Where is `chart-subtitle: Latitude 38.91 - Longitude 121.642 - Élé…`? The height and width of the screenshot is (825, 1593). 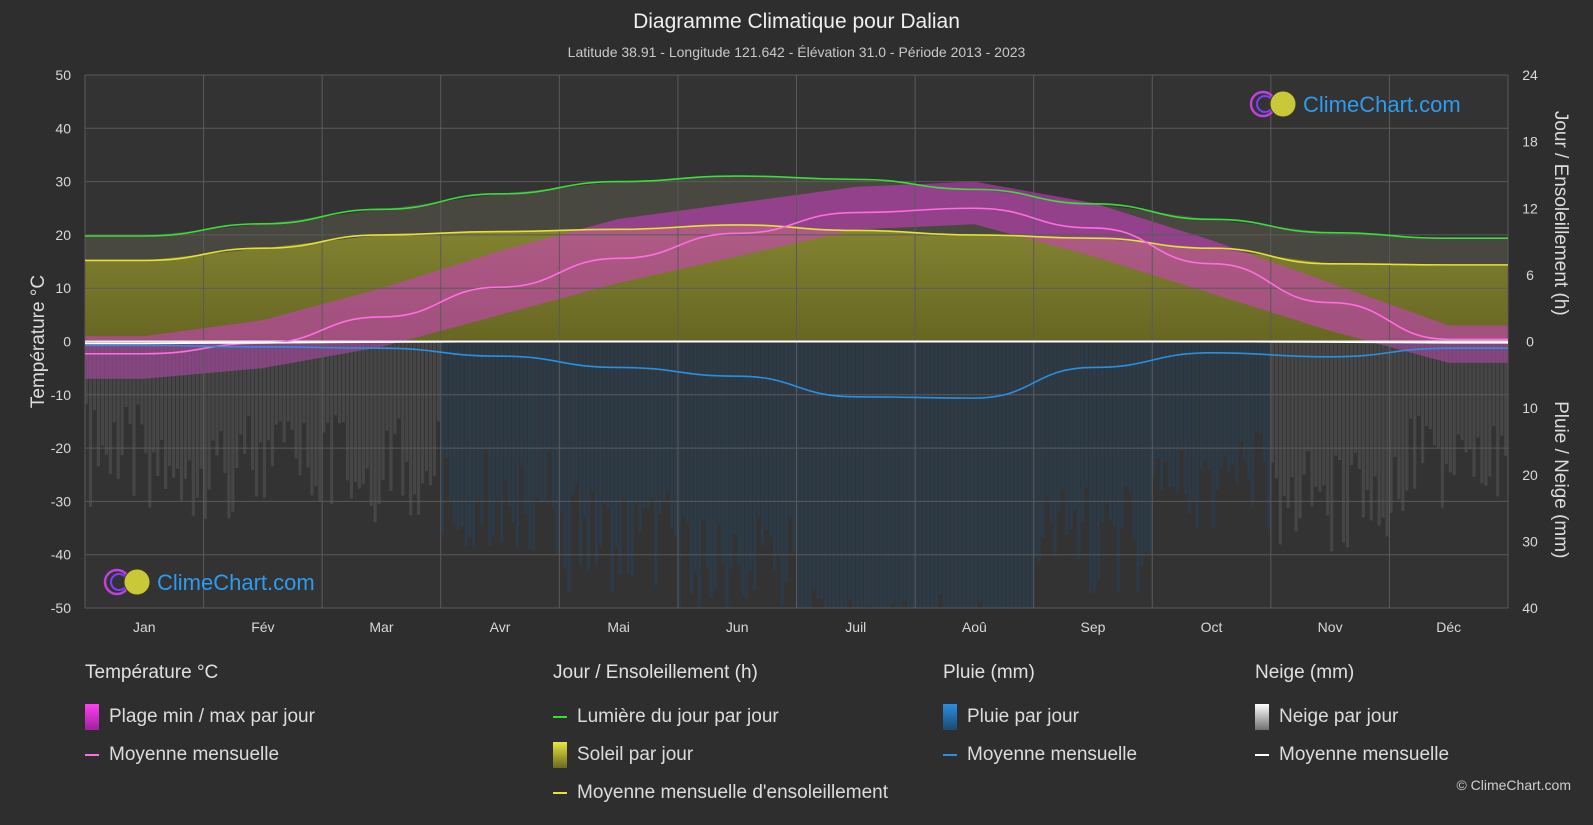 chart-subtitle: Latitude 38.91 - Longitude 121.642 - Élé… is located at coordinates (796, 52).